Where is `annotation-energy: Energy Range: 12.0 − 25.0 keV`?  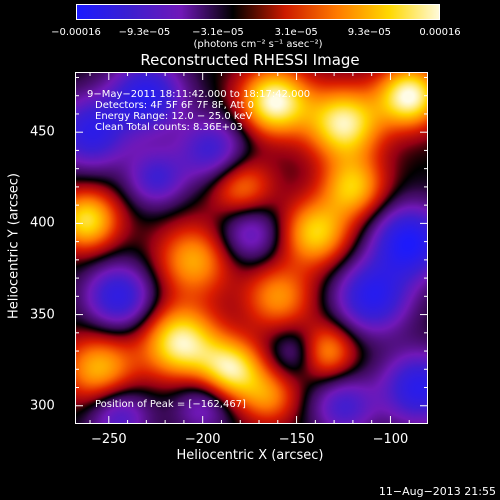
annotation-energy: Energy Range: 12.0 − 25.0 keV is located at coordinates (173, 116).